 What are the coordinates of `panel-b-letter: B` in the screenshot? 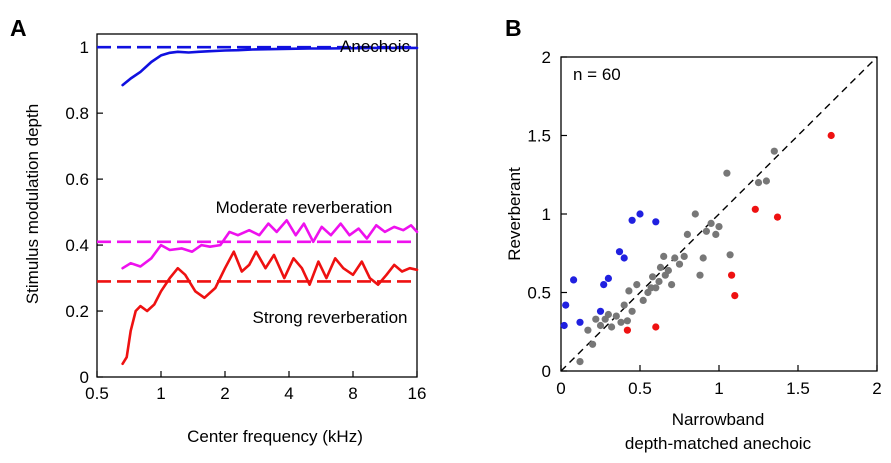 It's located at (513, 28).